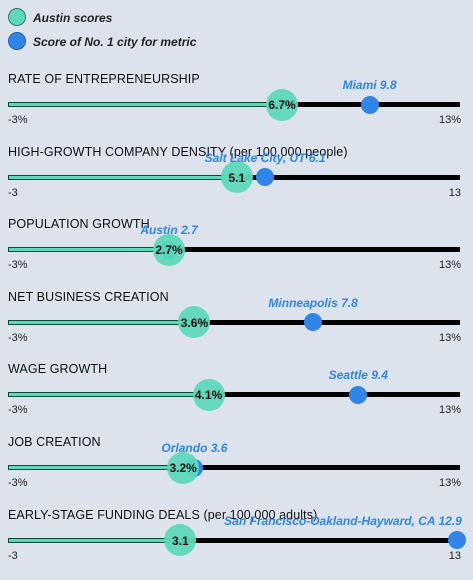  I want to click on austin-value-label: 6.7%, so click(282, 105).